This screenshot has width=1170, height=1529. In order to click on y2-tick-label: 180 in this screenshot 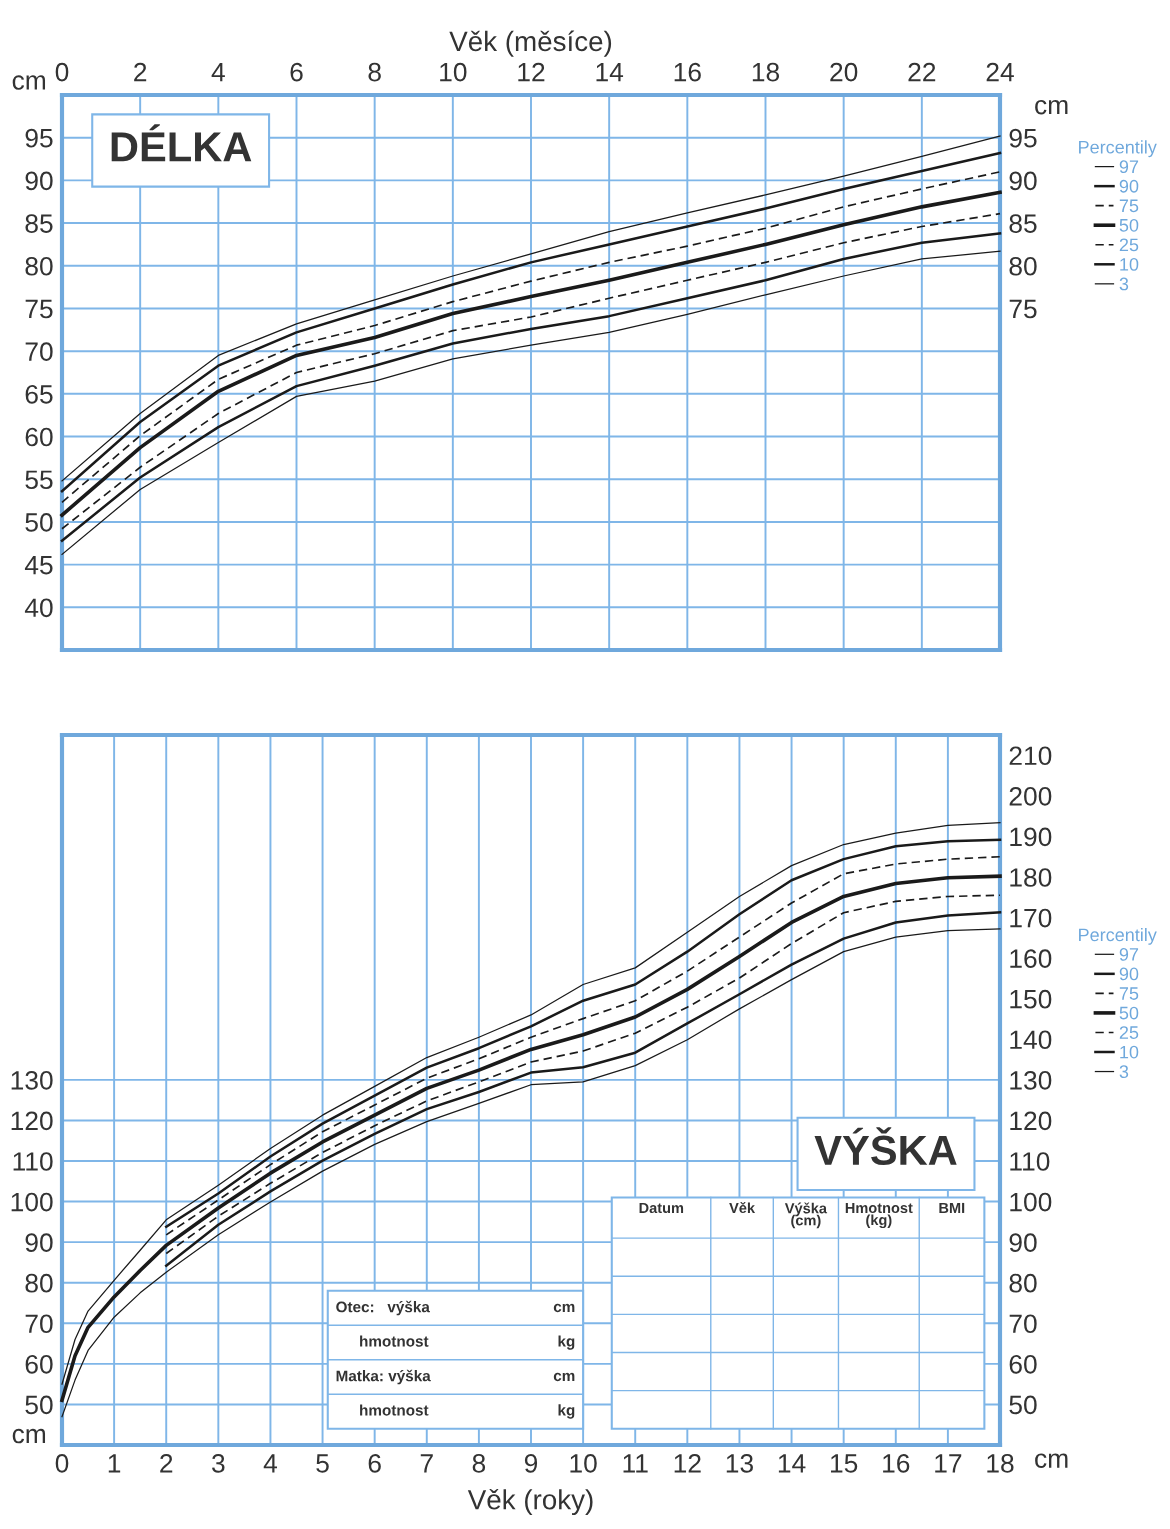, I will do `click(1031, 877)`.